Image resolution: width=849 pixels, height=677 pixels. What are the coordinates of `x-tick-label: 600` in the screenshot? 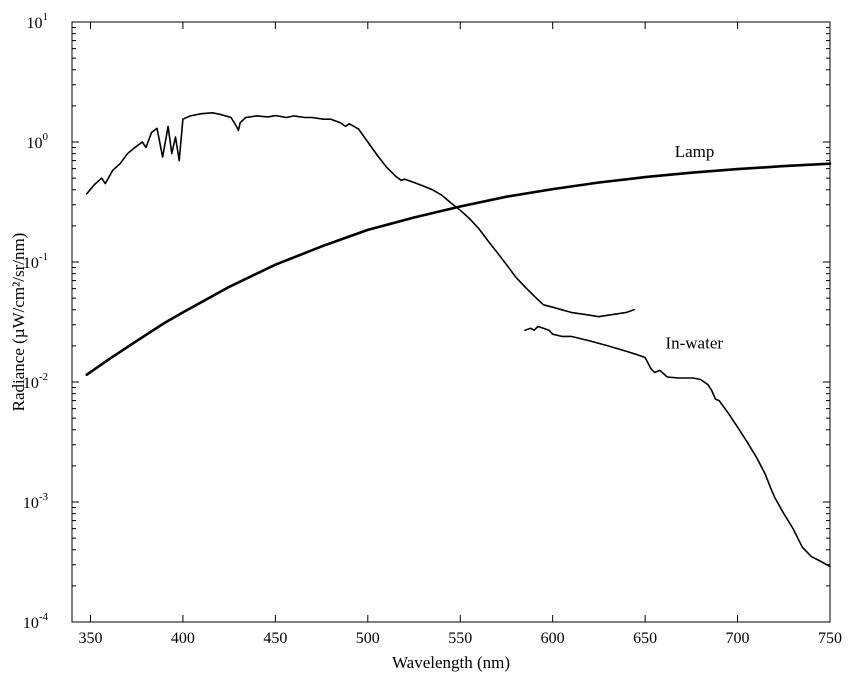 It's located at (553, 638).